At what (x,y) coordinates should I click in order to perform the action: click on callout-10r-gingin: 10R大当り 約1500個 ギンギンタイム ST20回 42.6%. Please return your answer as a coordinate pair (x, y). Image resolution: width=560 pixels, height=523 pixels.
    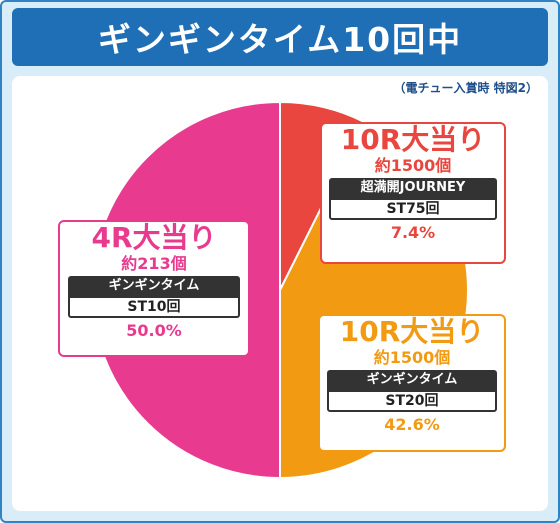
    Looking at the image, I should click on (412, 383).